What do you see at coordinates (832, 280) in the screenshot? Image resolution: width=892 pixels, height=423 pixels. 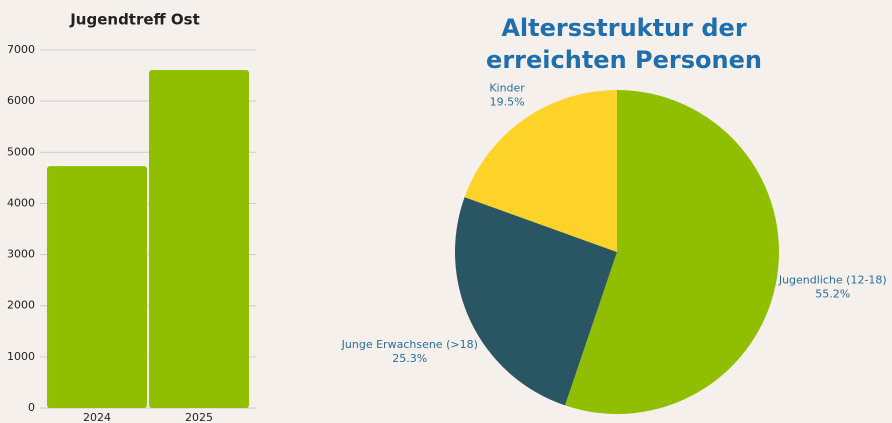 I see `slice-label: Jugendliche (12-18)` at bounding box center [832, 280].